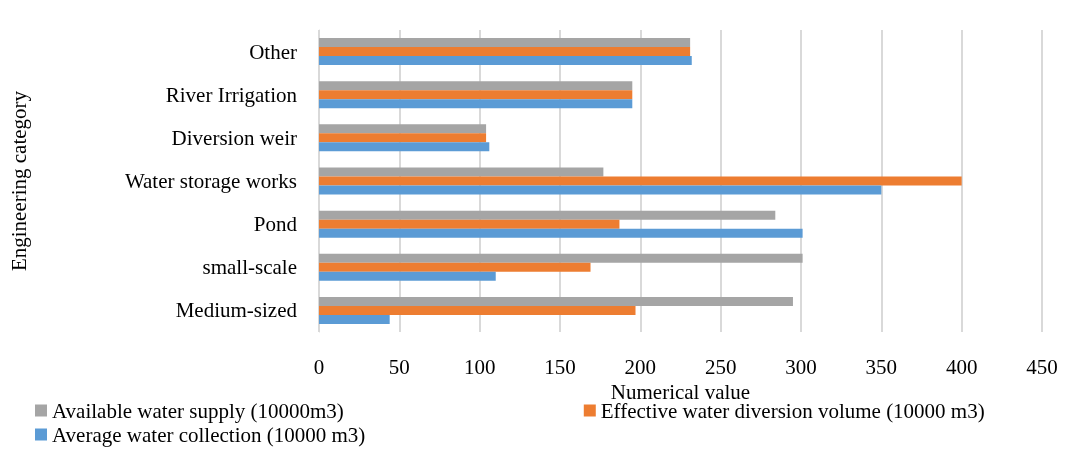 The image size is (1068, 450). Describe the element at coordinates (275, 224) in the screenshot. I see `y-tick-label: Pond` at that location.